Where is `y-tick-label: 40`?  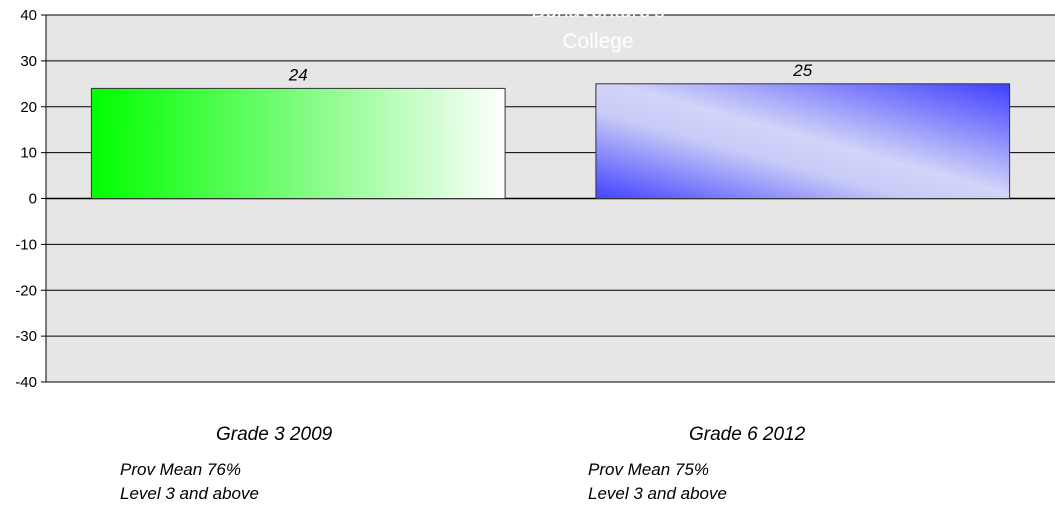
y-tick-label: 40 is located at coordinates (28, 15).